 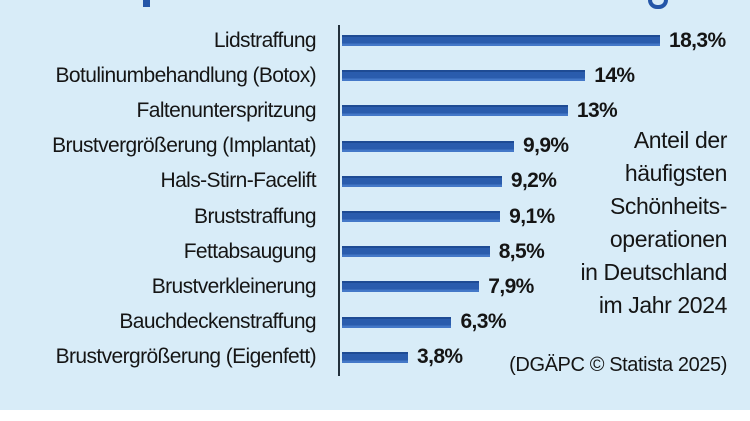 What do you see at coordinates (238, 181) in the screenshot?
I see `category-label: Hals-Stirn-Facelift` at bounding box center [238, 181].